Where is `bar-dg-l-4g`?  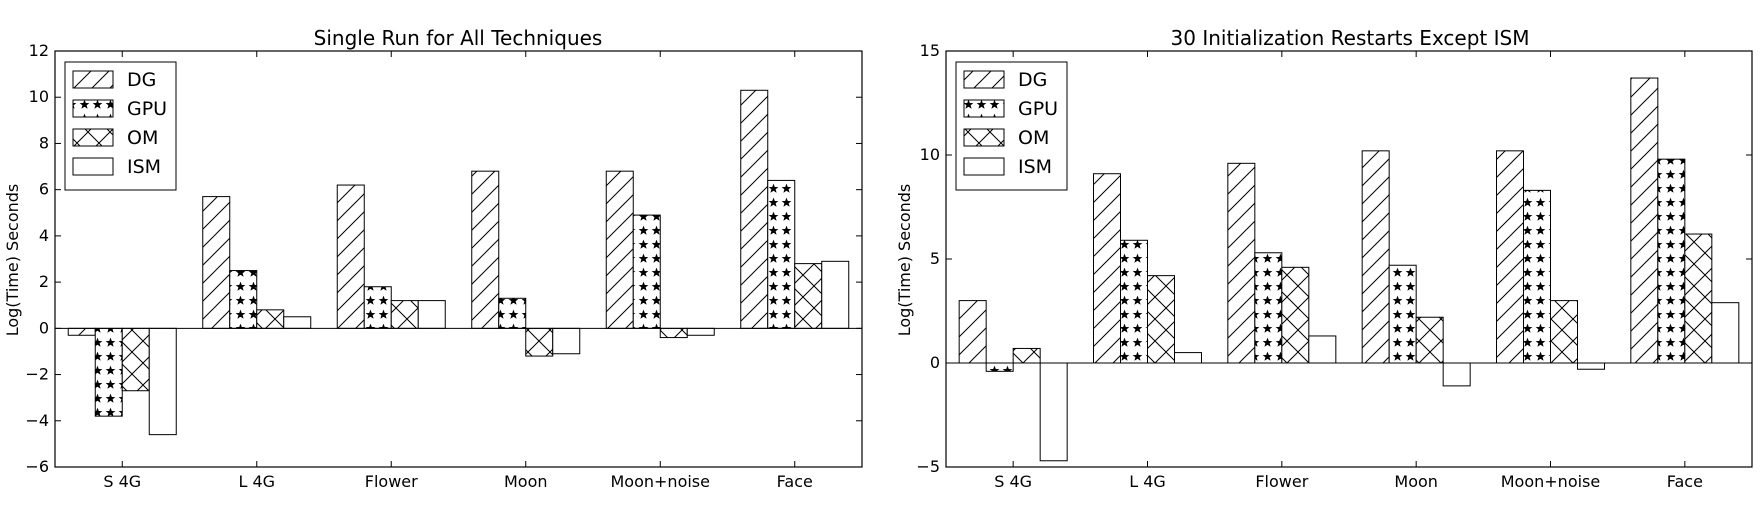
bar-dg-l-4g is located at coordinates (216, 262).